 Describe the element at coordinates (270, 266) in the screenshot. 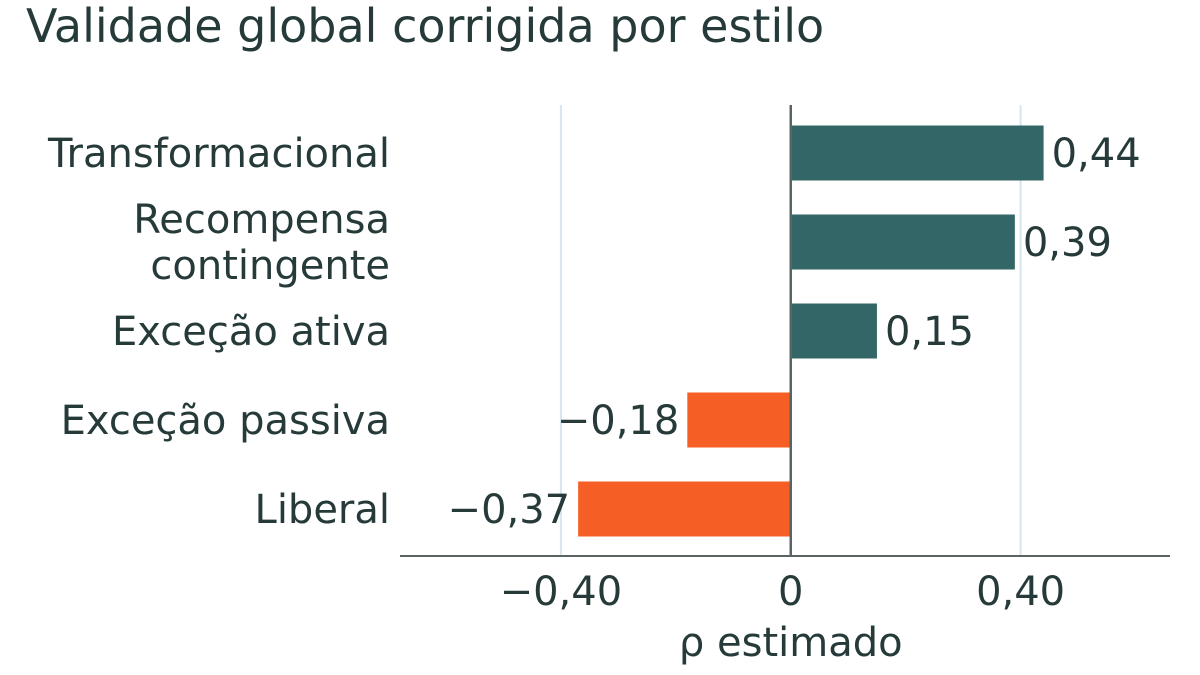

I see `category-label-line: contingente` at that location.